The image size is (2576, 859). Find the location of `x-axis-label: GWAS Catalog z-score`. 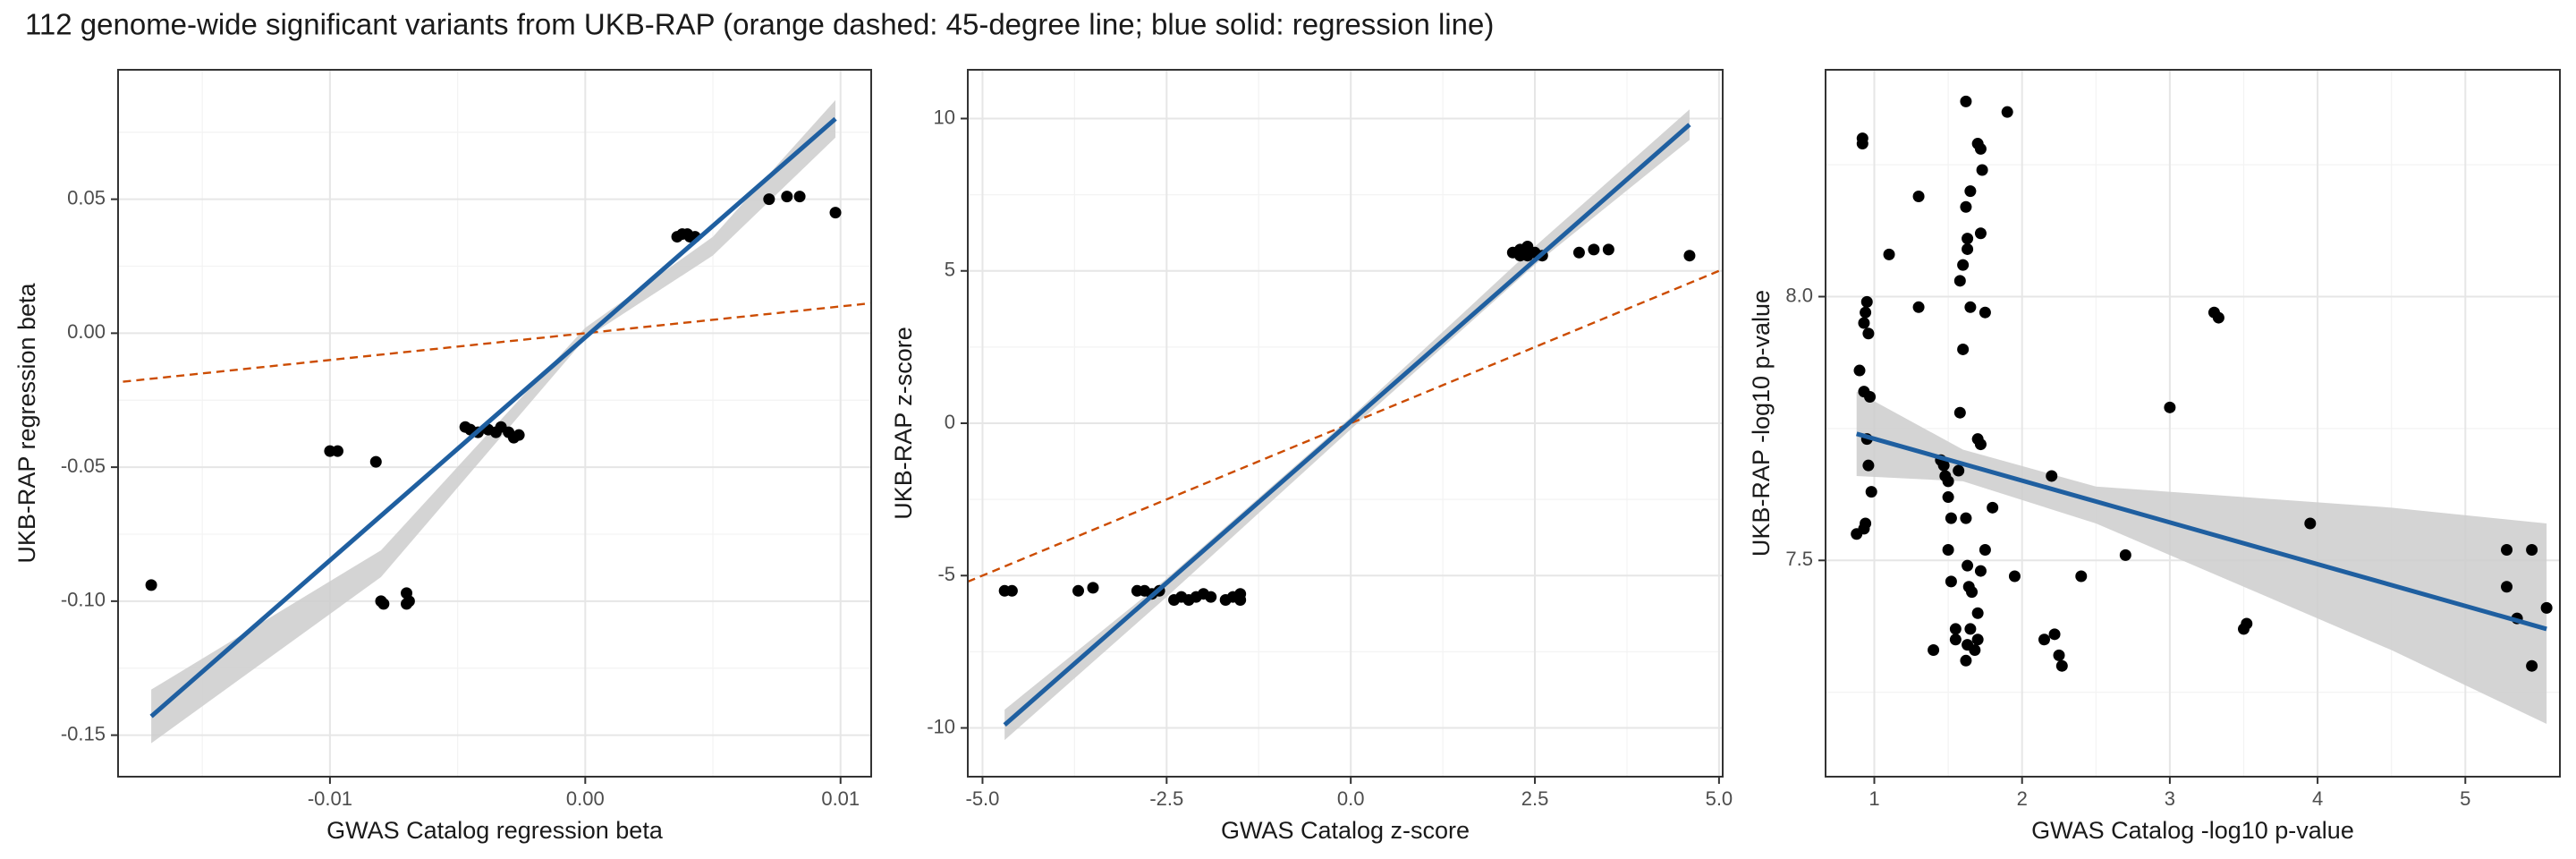

x-axis-label: GWAS Catalog z-score is located at coordinates (1345, 830).